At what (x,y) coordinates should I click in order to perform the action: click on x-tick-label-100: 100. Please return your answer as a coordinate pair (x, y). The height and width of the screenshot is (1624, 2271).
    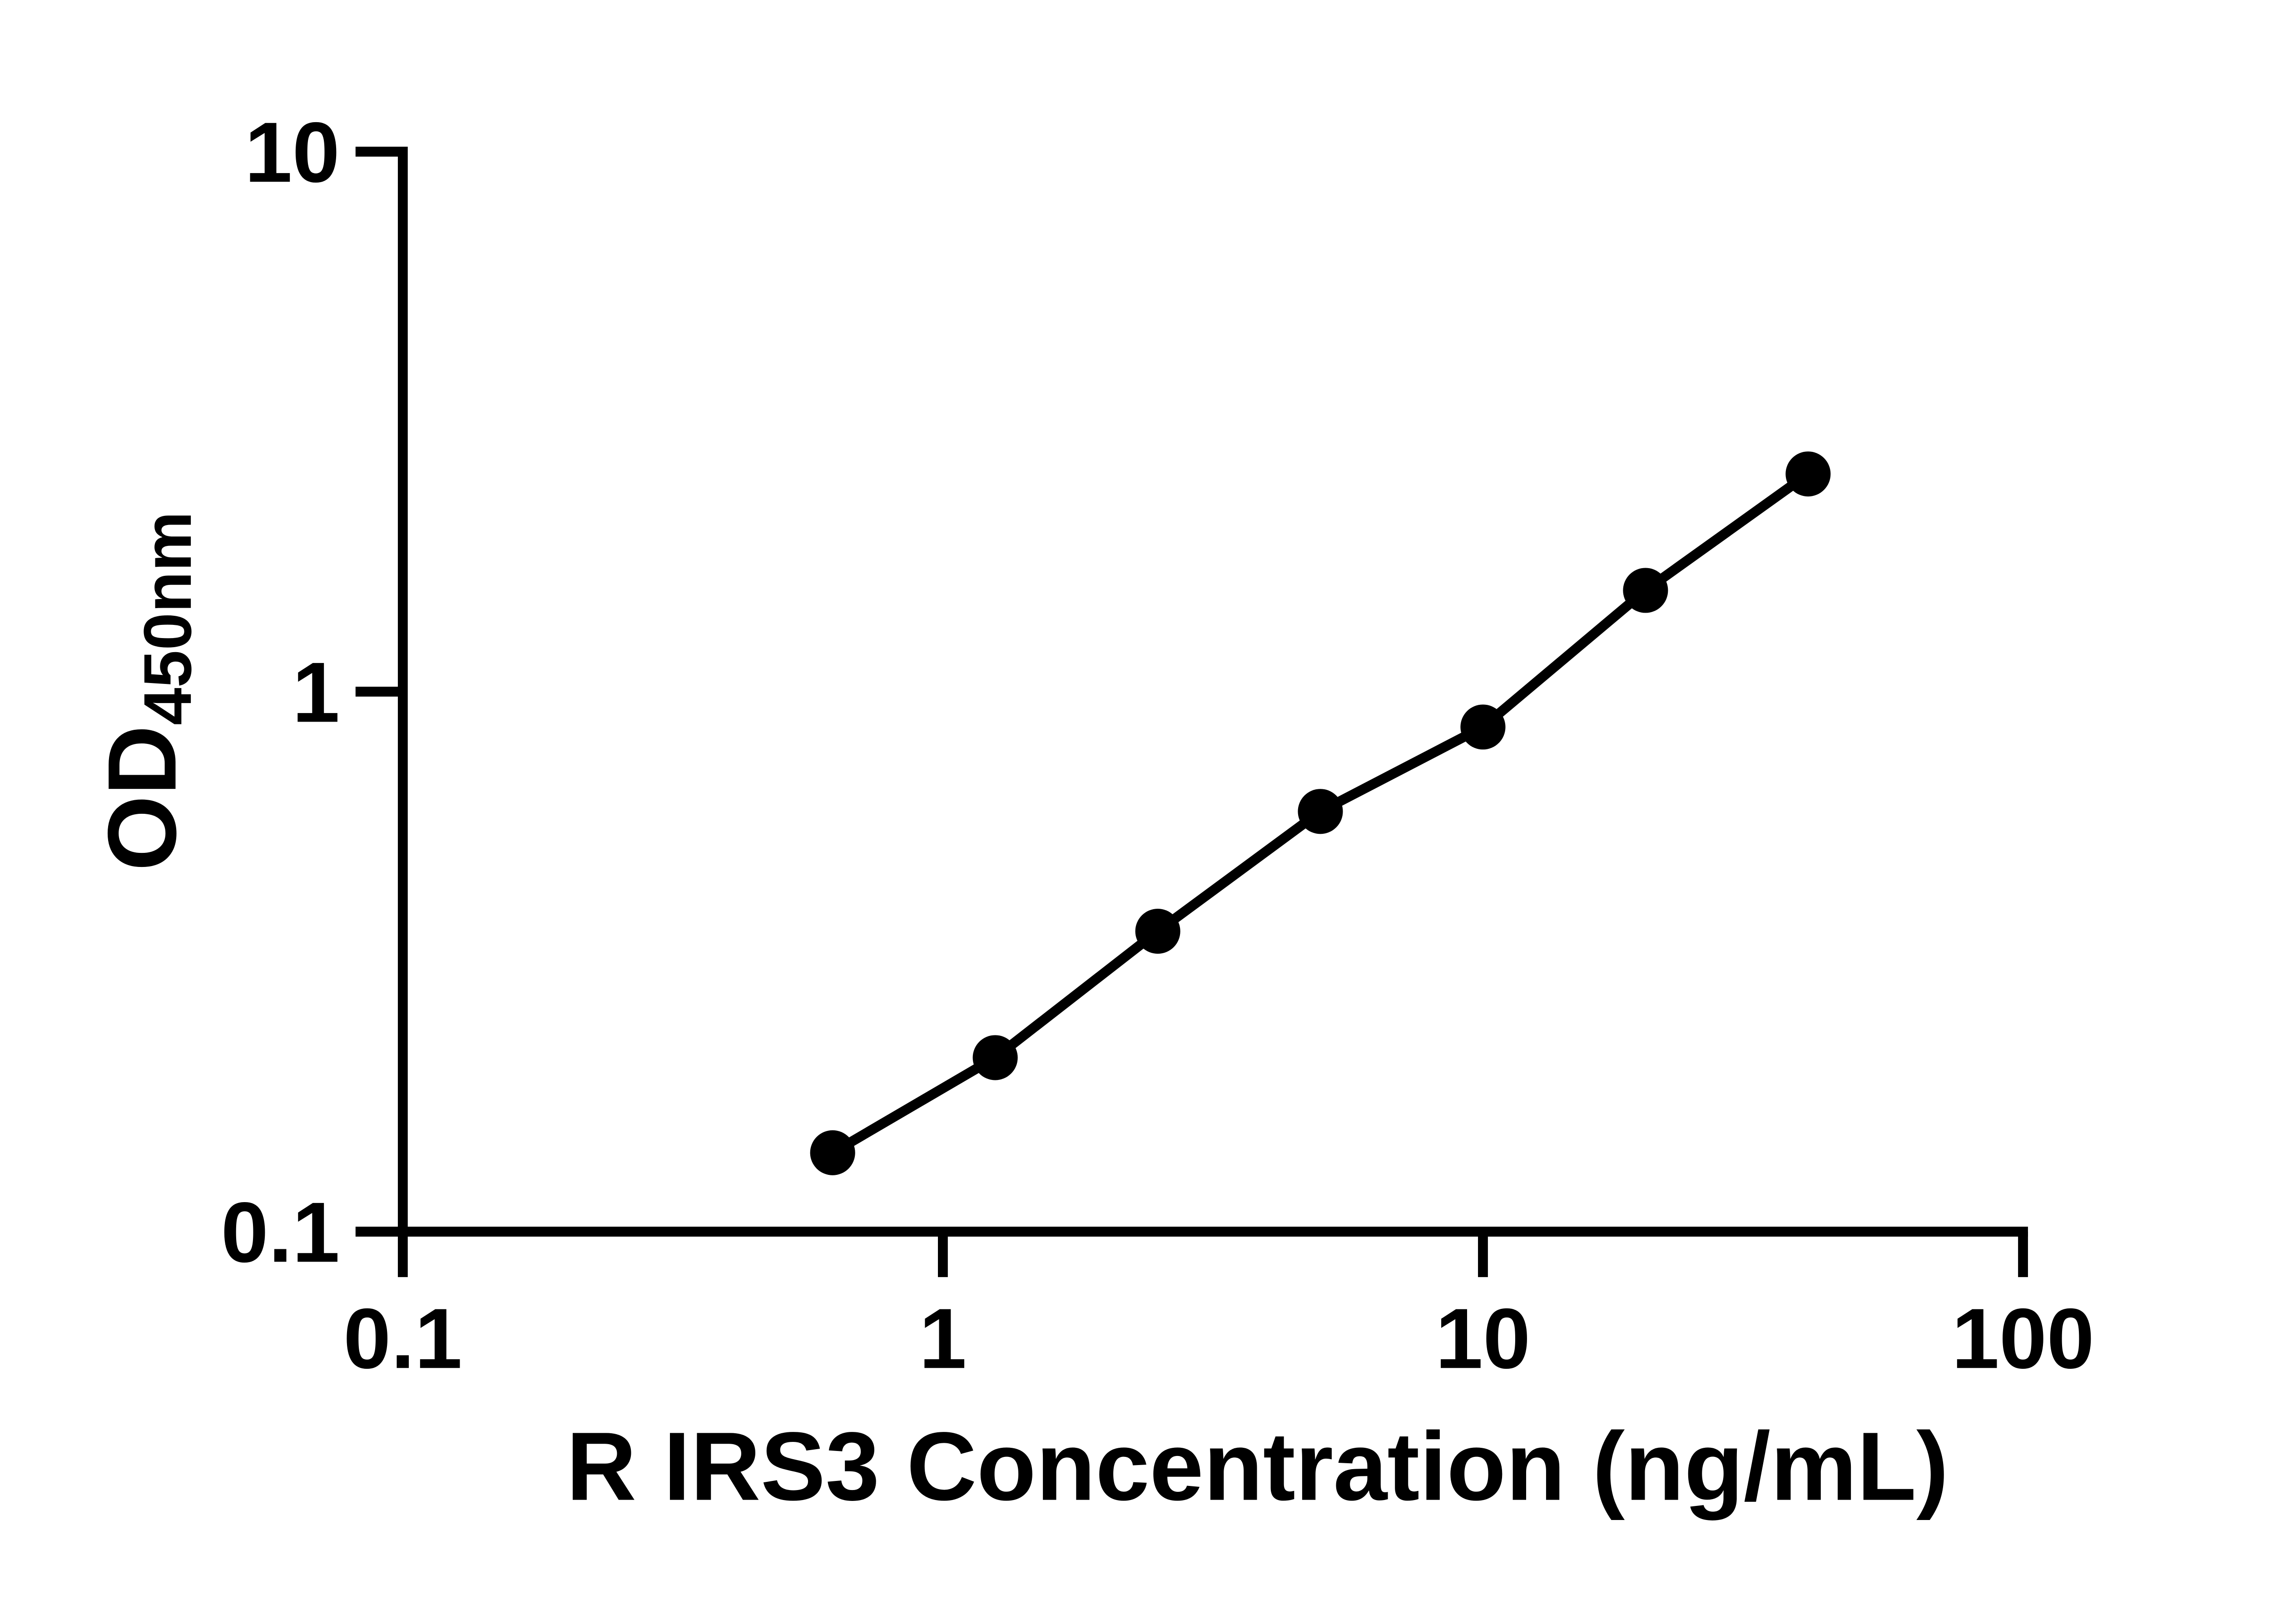
    Looking at the image, I should click on (2023, 1338).